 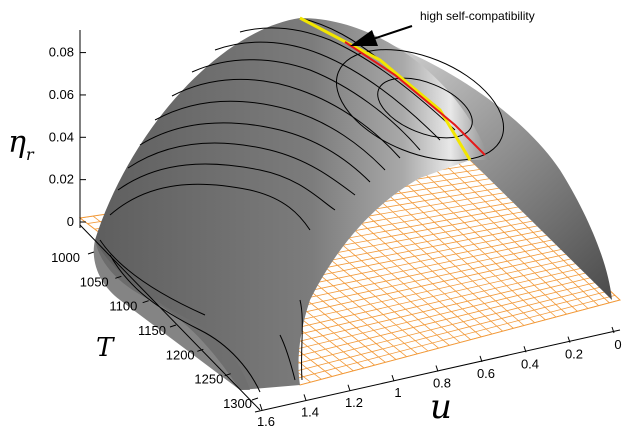 I want to click on x-tick-label: 0.6, so click(x=486, y=373).